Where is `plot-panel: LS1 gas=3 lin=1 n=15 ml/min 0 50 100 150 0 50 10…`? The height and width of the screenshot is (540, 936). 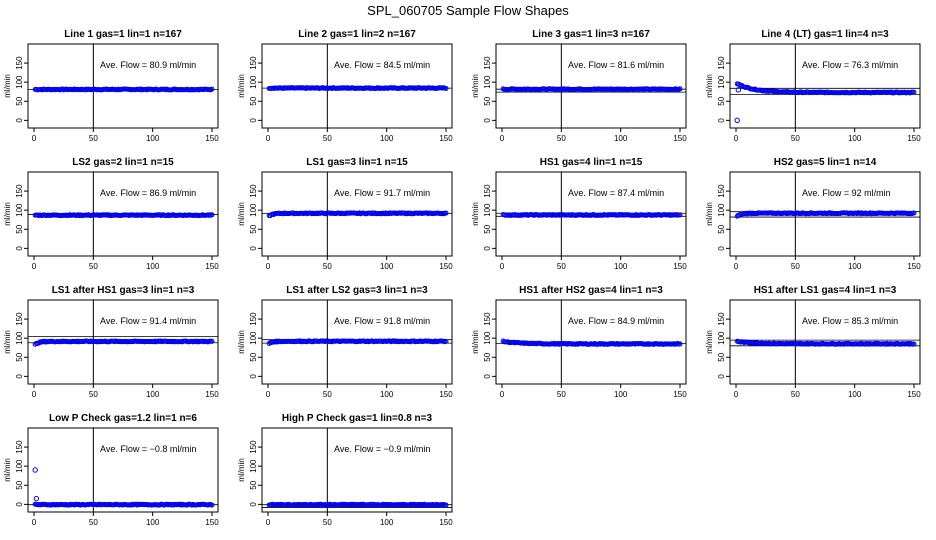 plot-panel: LS1 gas=3 lin=1 n=15 ml/min 0 50 100 150 0 50 10… is located at coordinates (345, 214).